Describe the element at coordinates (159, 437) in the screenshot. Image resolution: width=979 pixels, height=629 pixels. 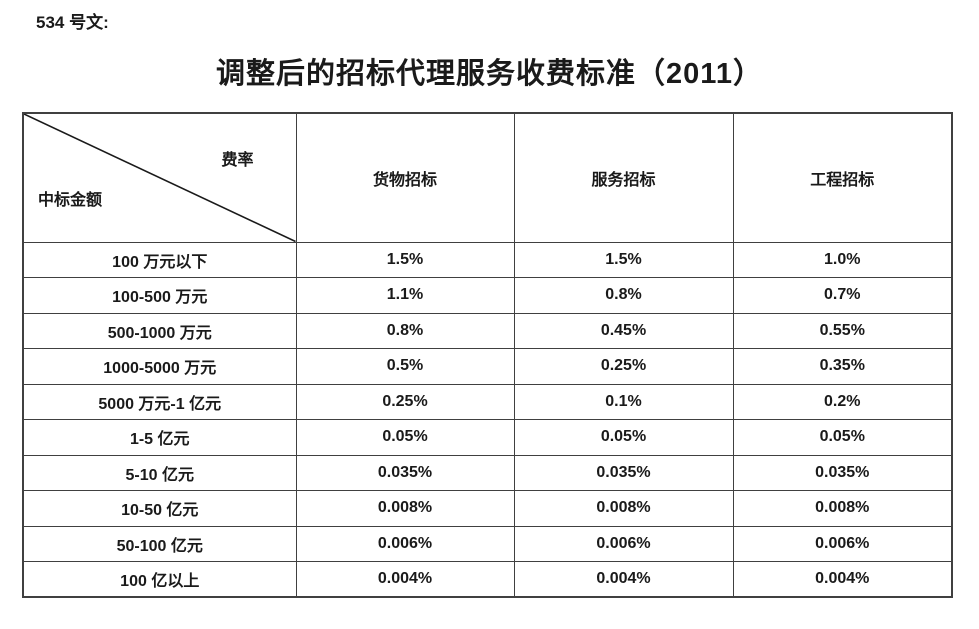
I see `row-label: 1-5 亿元` at that location.